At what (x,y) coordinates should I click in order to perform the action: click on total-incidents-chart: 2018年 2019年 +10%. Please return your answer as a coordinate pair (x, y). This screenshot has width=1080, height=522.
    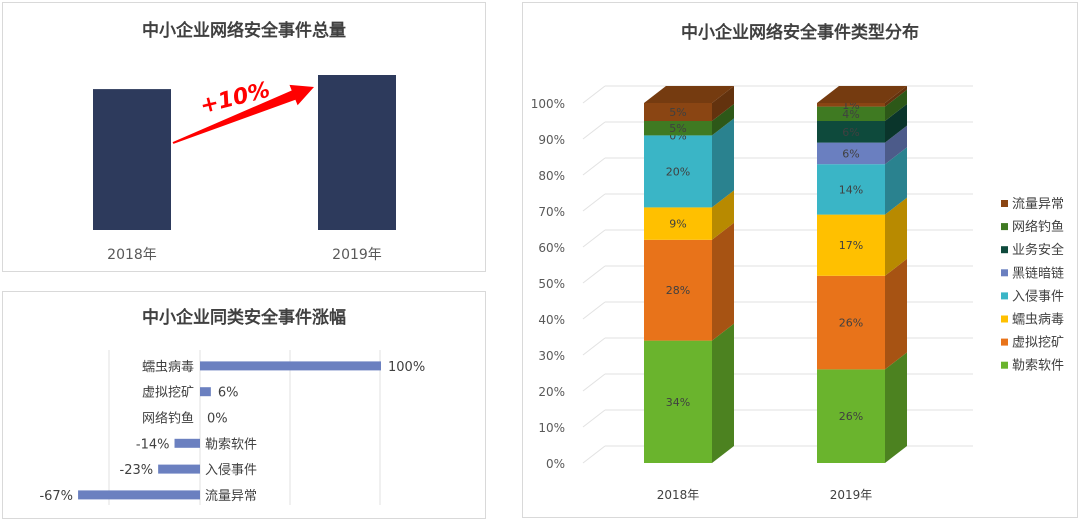
    Looking at the image, I should click on (244, 169).